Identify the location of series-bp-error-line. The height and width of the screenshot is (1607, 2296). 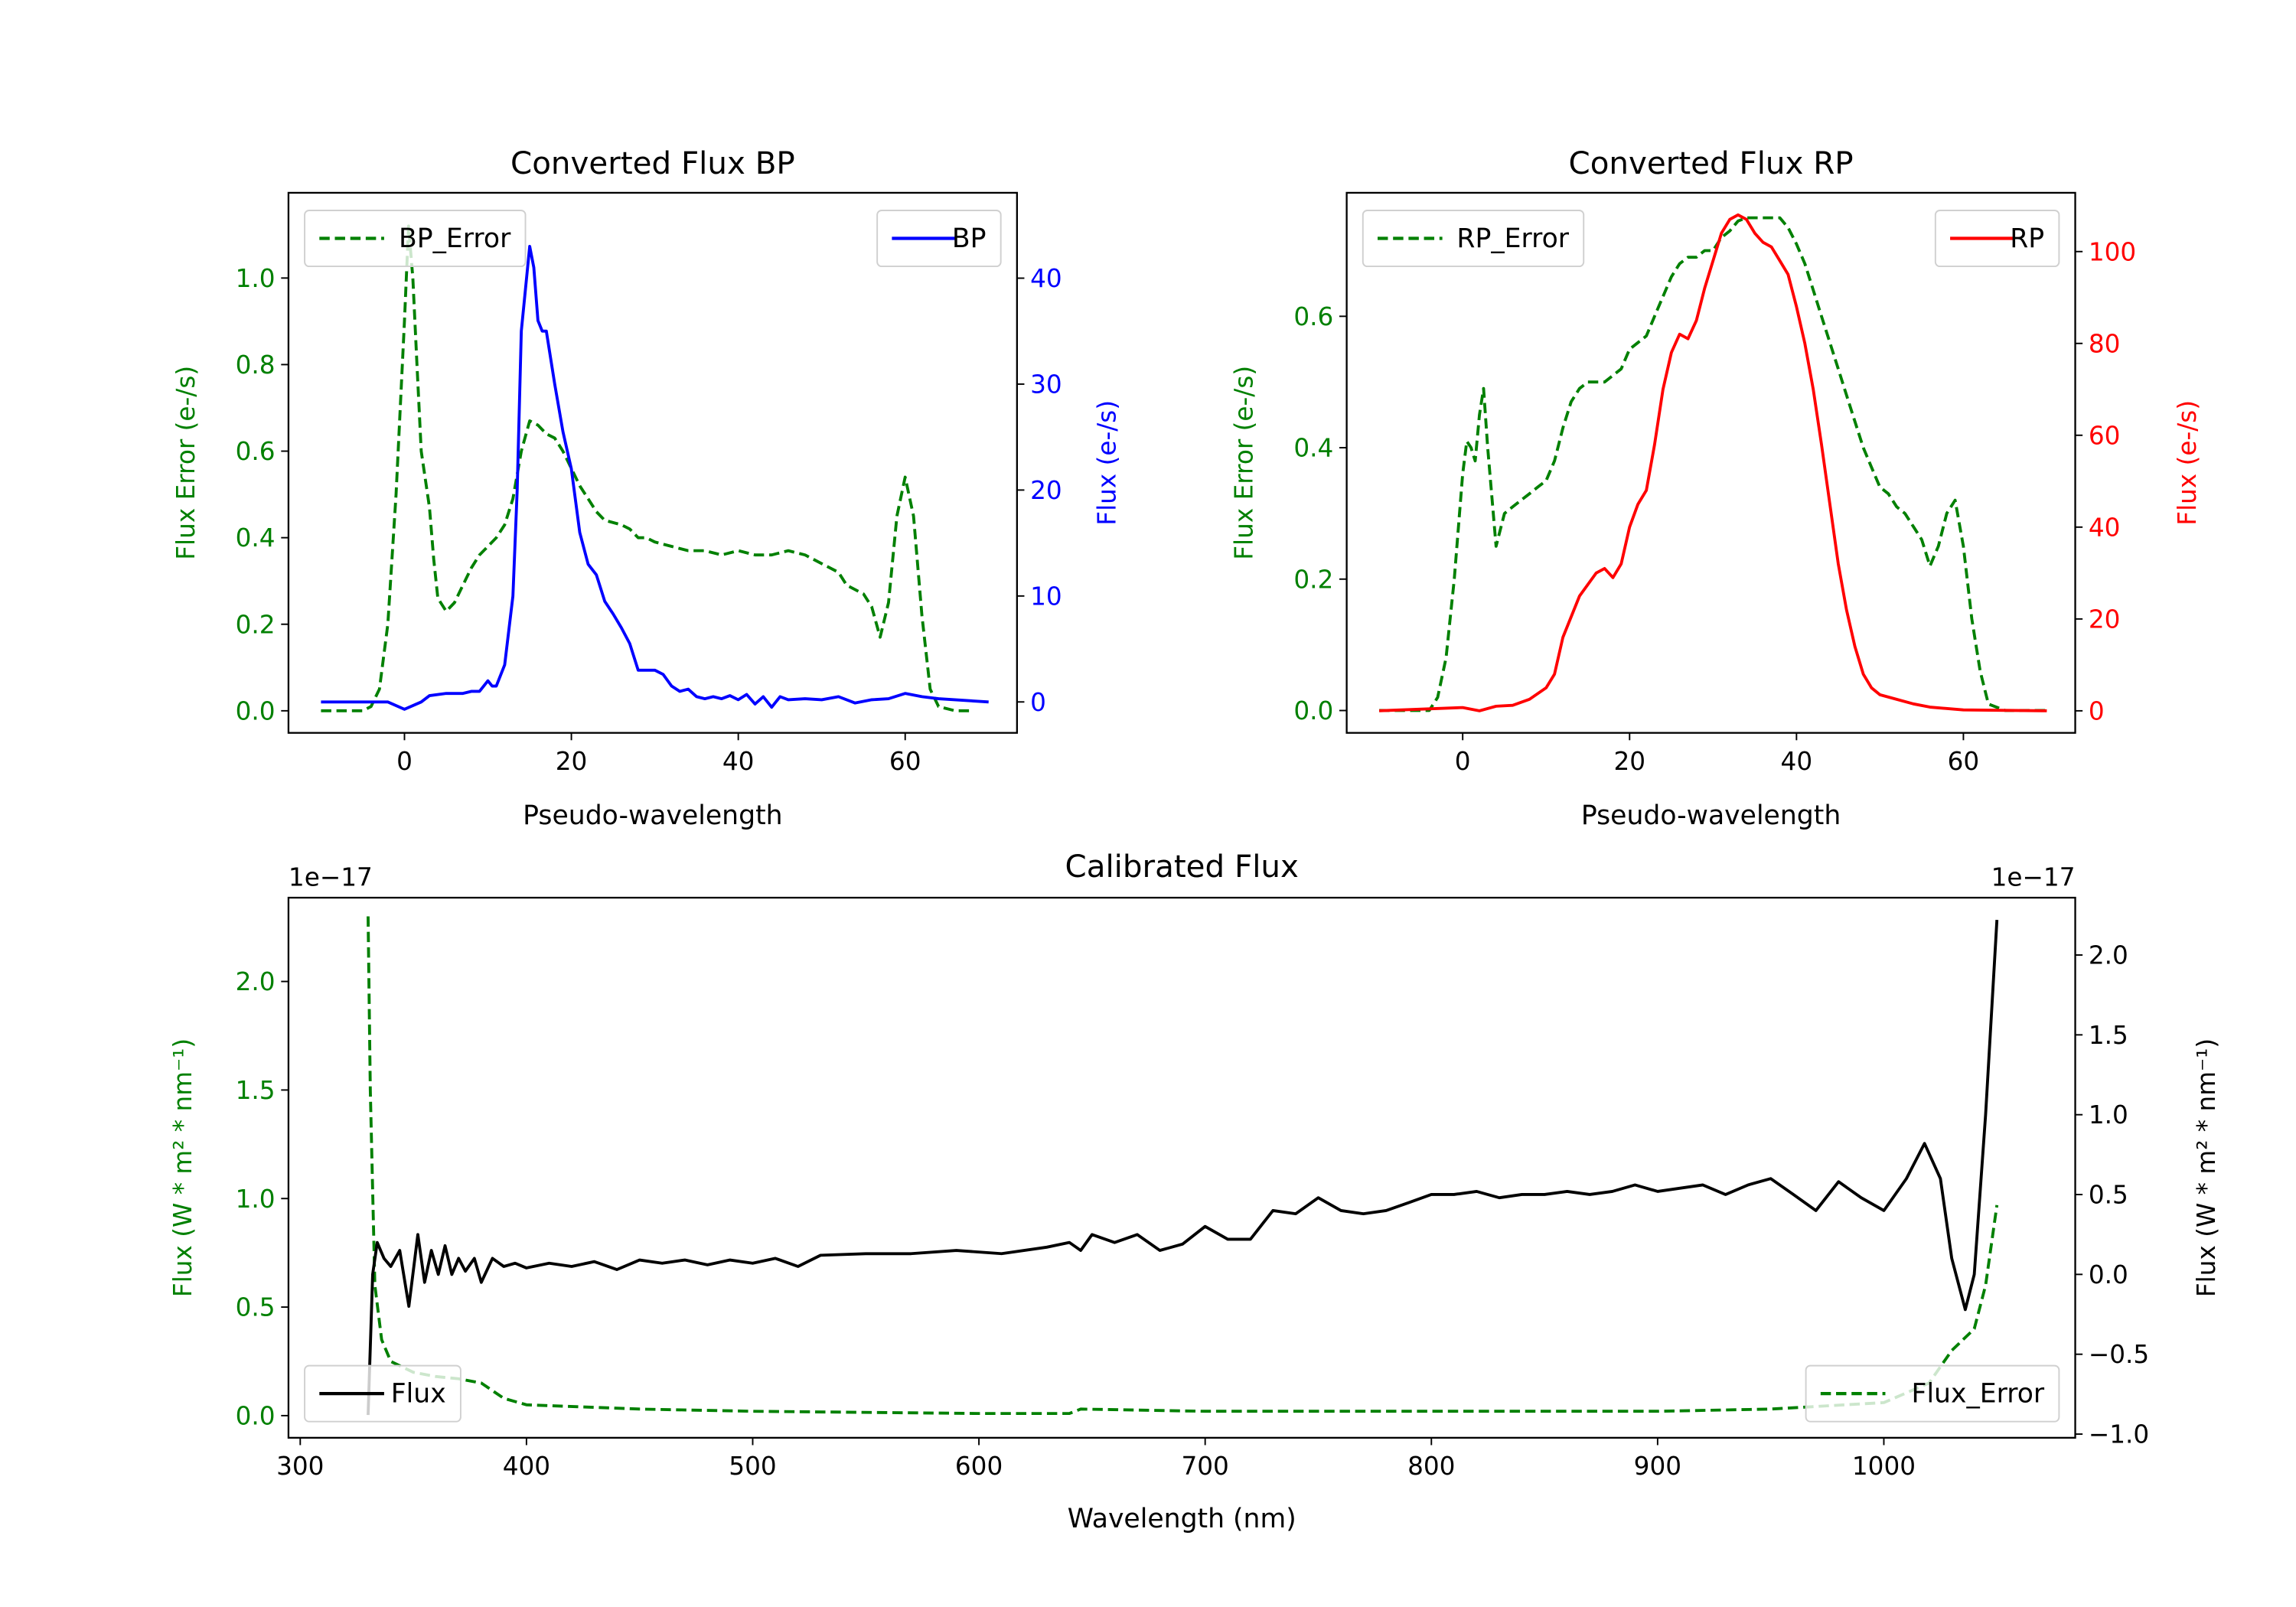
(647, 468).